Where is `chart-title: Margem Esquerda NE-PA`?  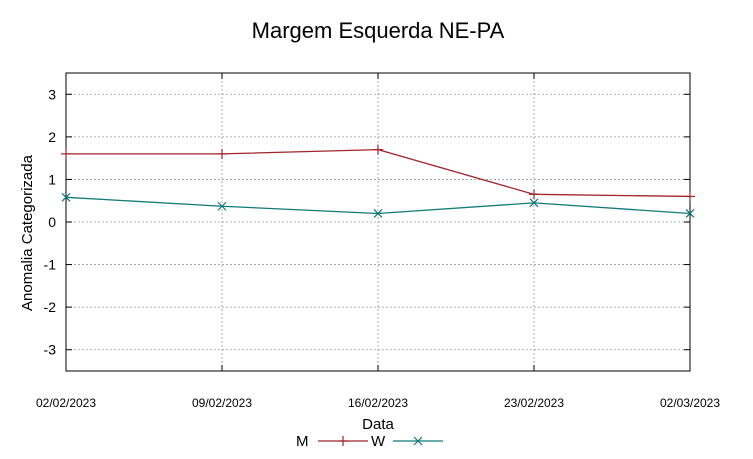
chart-title: Margem Esquerda NE-PA is located at coordinates (378, 30).